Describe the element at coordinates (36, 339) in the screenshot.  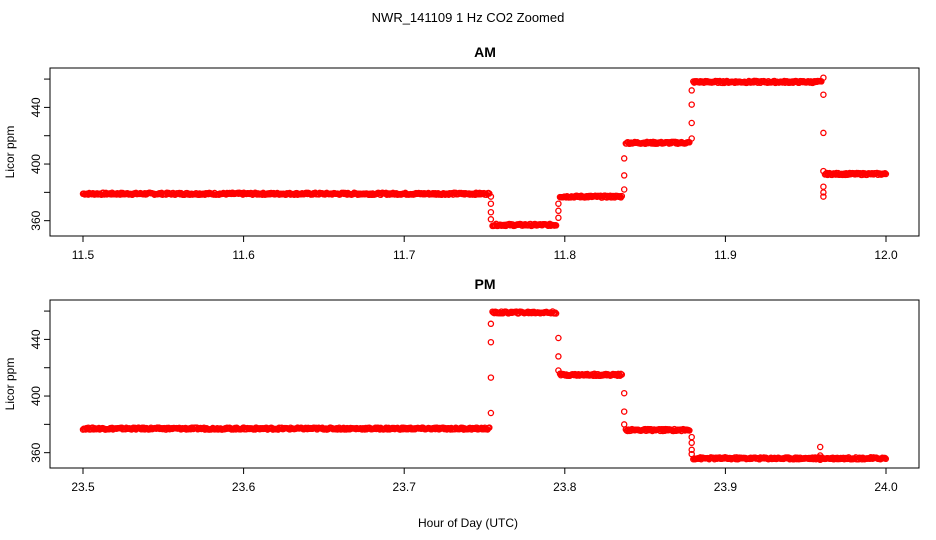
I see `pm-y-tick-label: 440` at that location.